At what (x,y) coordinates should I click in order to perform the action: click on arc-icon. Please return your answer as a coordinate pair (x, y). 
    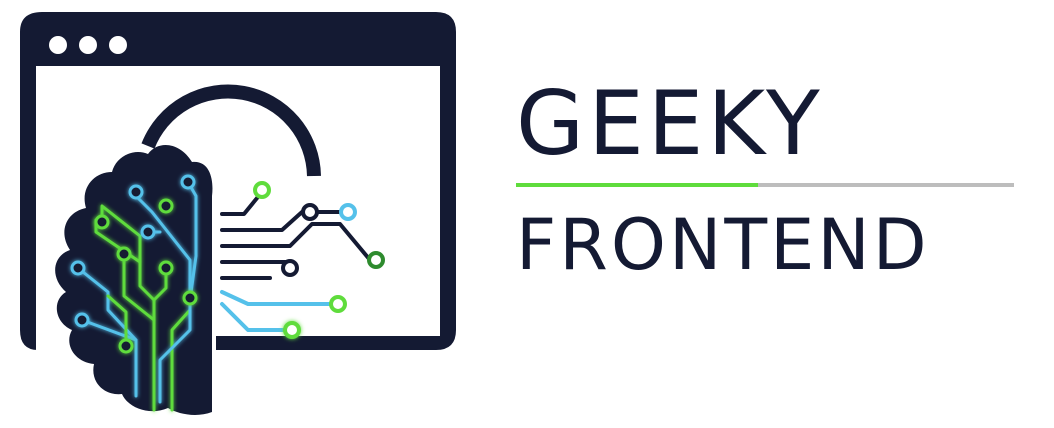
    Looking at the image, I should click on (231, 130).